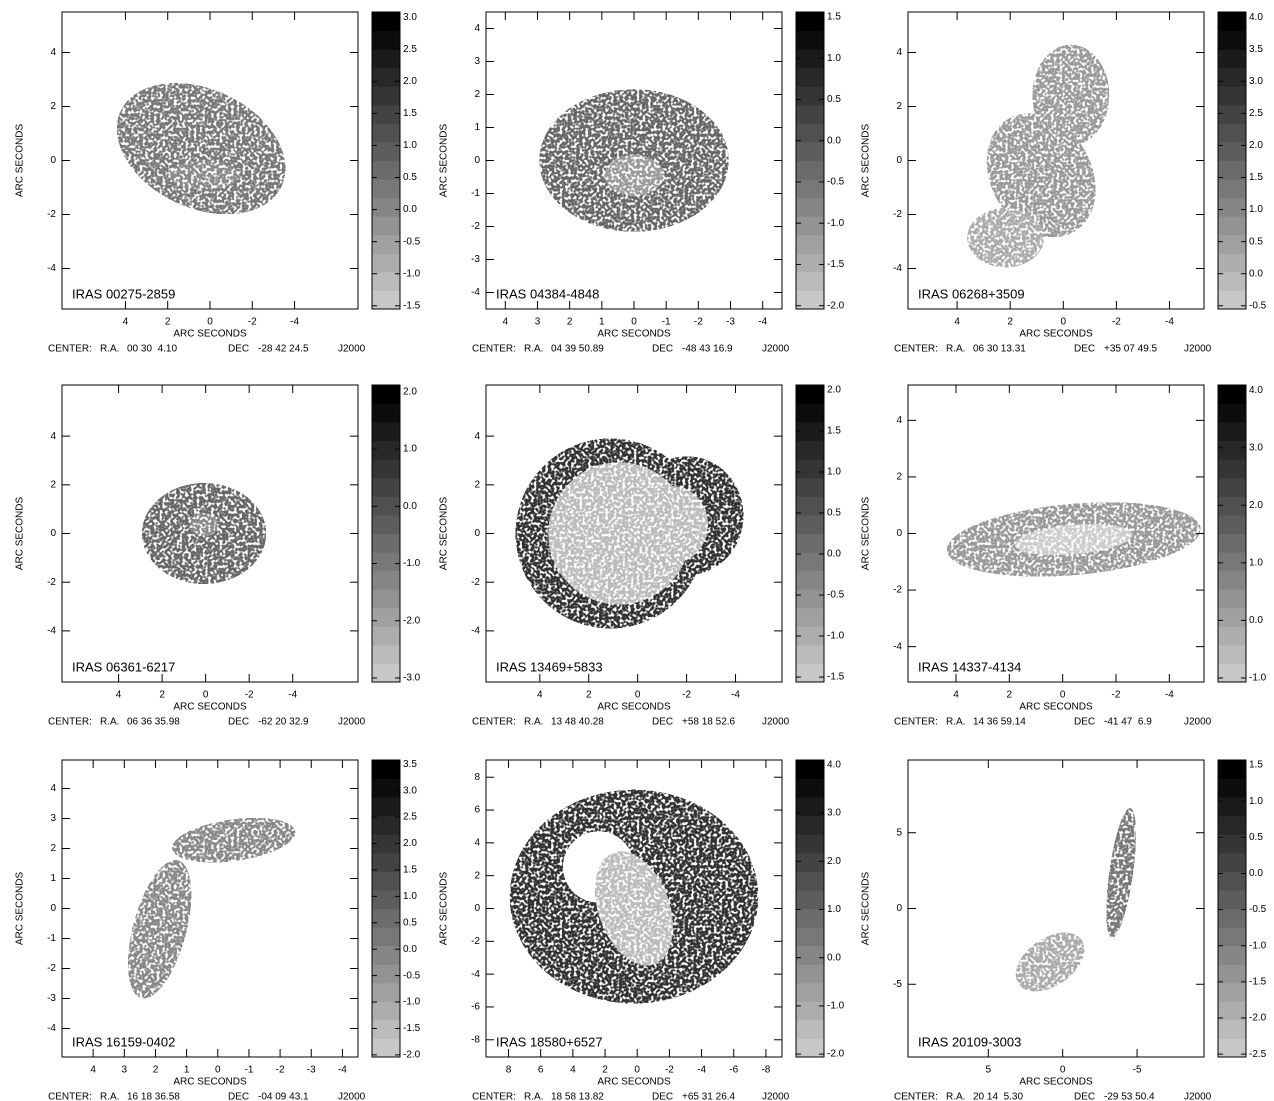  Describe the element at coordinates (494, 1096) in the screenshot. I see `center-label: CENTER:` at that location.